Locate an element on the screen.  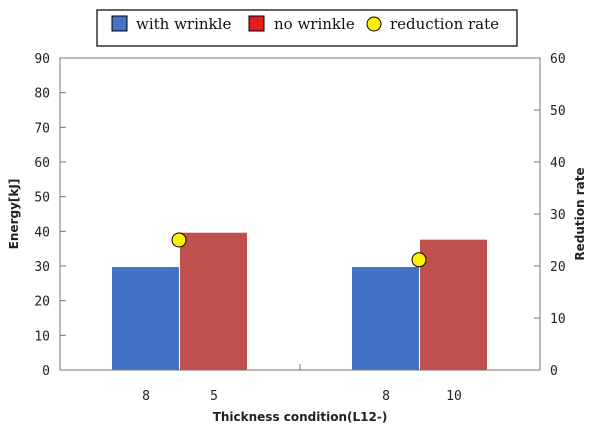
legend-label-with-wrinkle: with wrinkle is located at coordinates (183, 24).